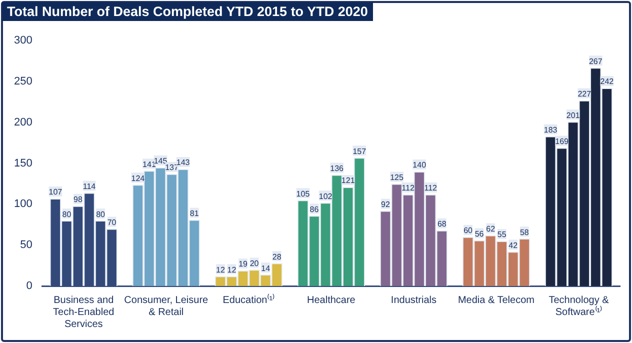 The height and width of the screenshot is (343, 632). Describe the element at coordinates (573, 115) in the screenshot. I see `data-label: 201` at that location.